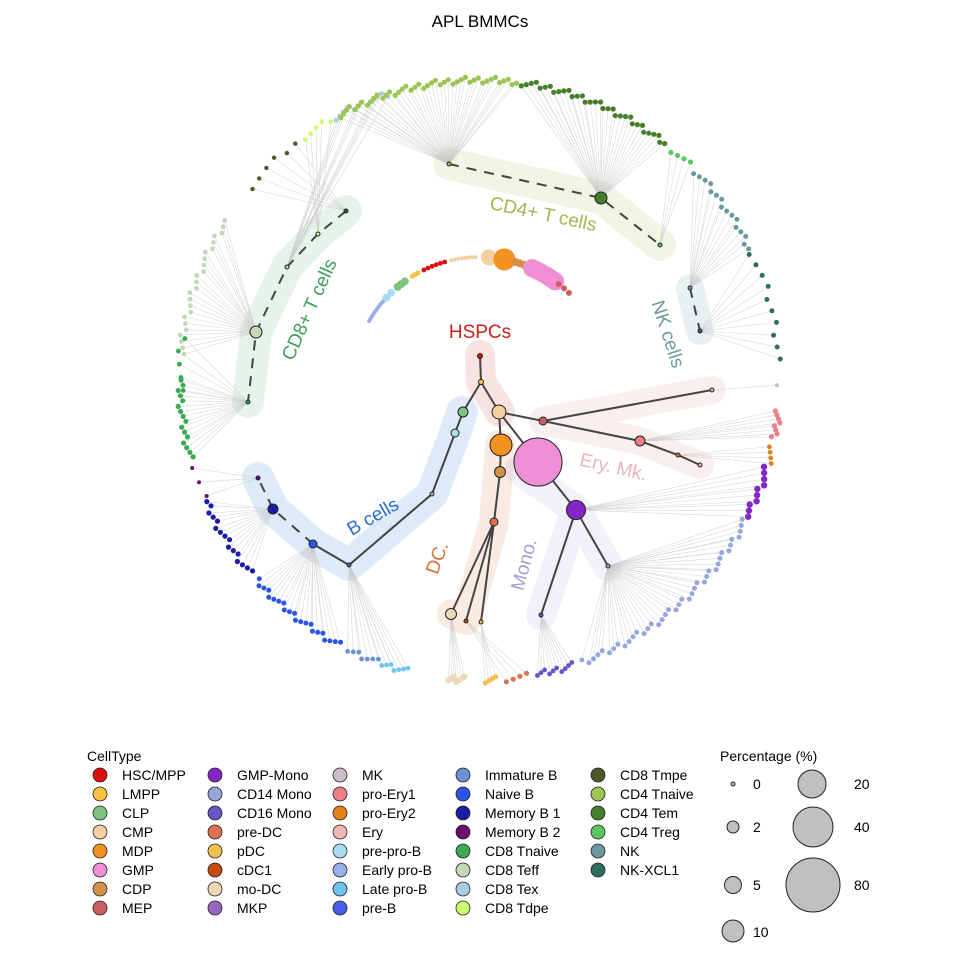 Image resolution: width=960 pixels, height=960 pixels. What do you see at coordinates (509, 794) in the screenshot?
I see `legend-label: Naive B` at bounding box center [509, 794].